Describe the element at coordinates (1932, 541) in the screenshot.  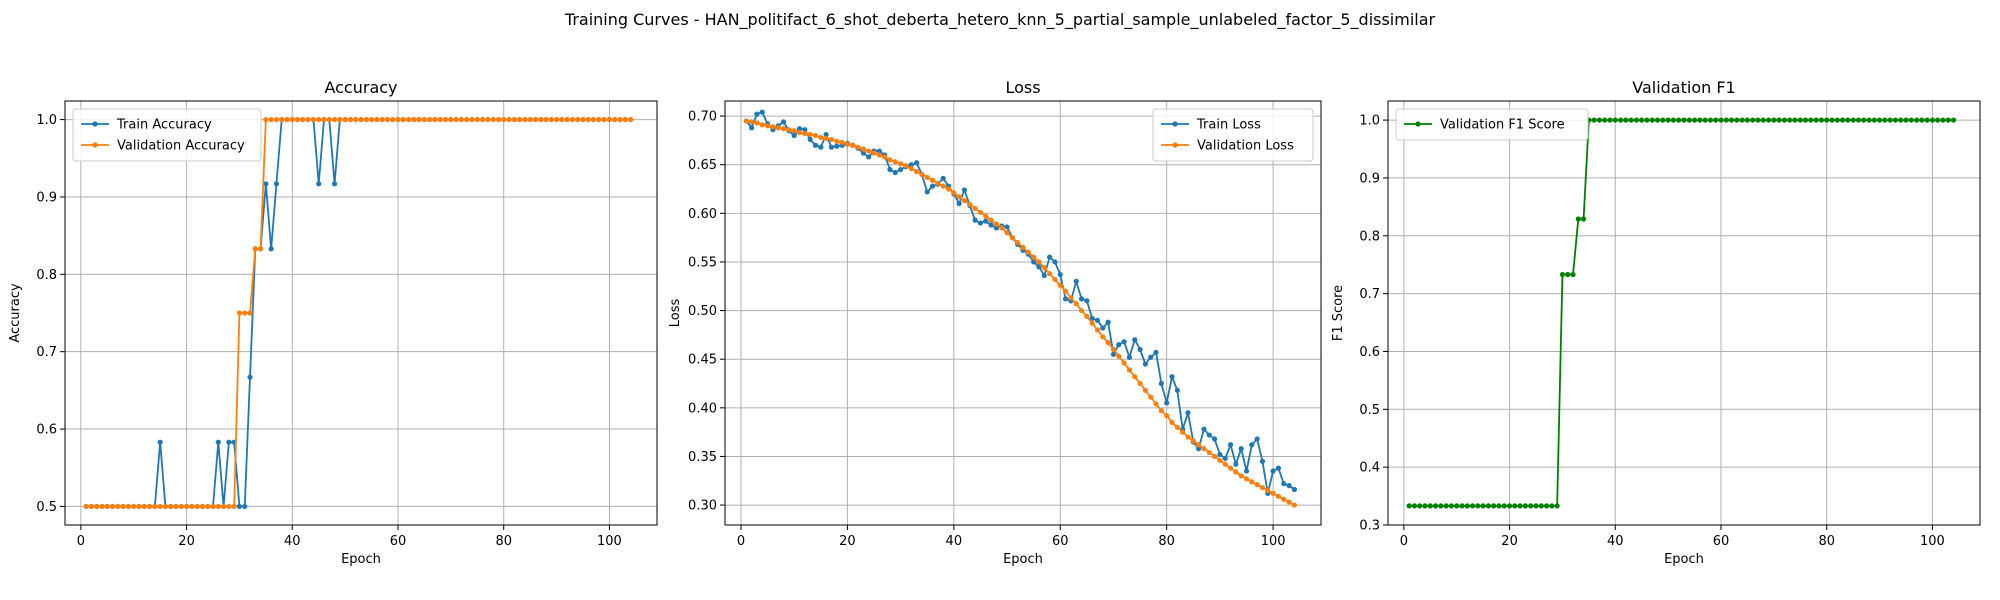
I see `x-tick-label: 100` at that location.